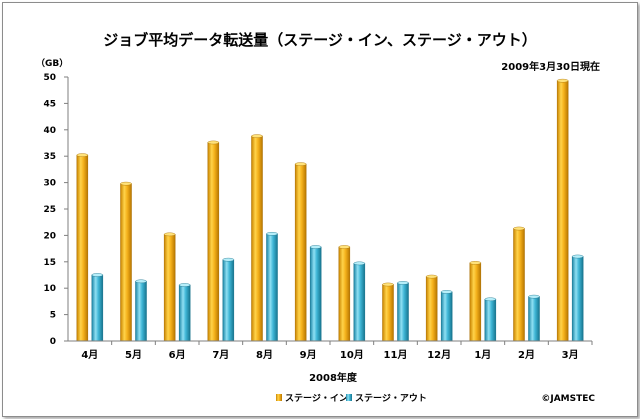  Describe the element at coordinates (53, 342) in the screenshot. I see `y-tick-label: 0` at that location.